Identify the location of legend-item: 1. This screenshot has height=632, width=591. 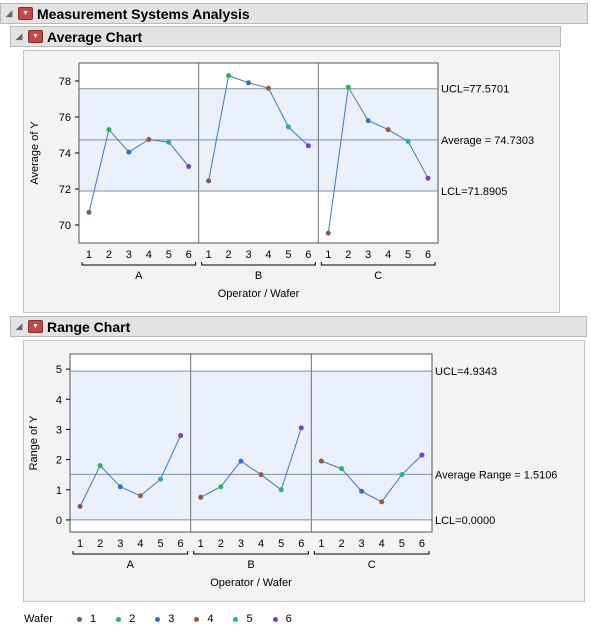
(86, 619).